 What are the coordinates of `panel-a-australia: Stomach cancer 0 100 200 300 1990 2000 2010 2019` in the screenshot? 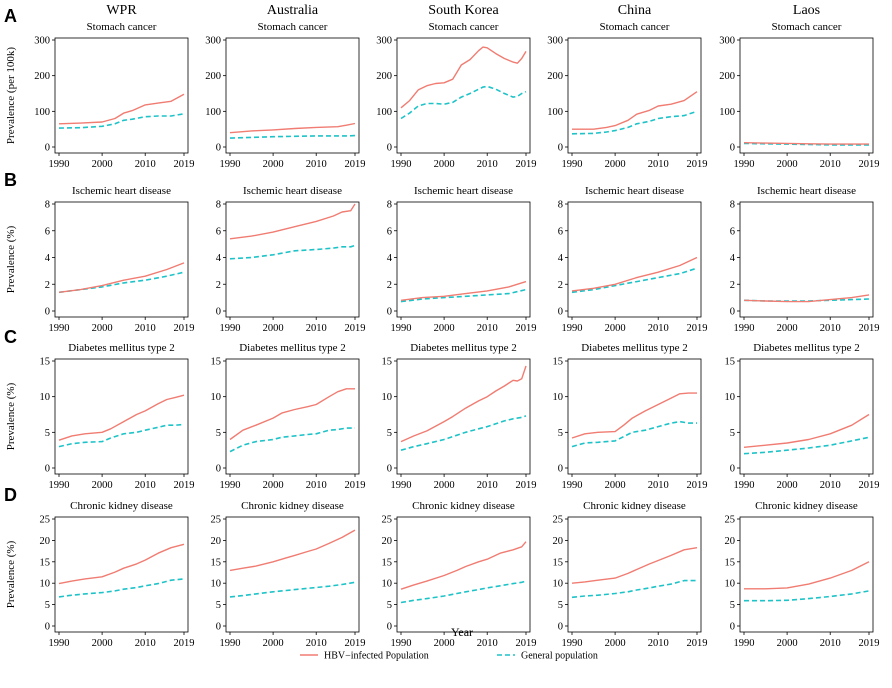 It's located at (285, 95).